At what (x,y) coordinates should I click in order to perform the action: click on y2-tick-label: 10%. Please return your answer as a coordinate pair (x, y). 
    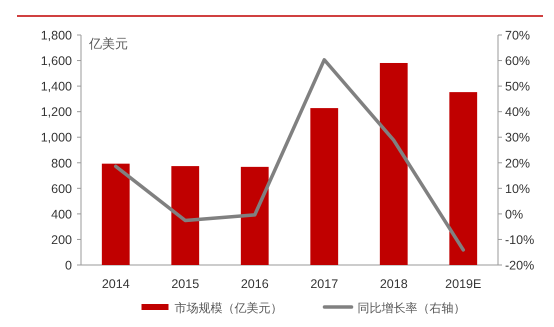
    Looking at the image, I should click on (517, 189).